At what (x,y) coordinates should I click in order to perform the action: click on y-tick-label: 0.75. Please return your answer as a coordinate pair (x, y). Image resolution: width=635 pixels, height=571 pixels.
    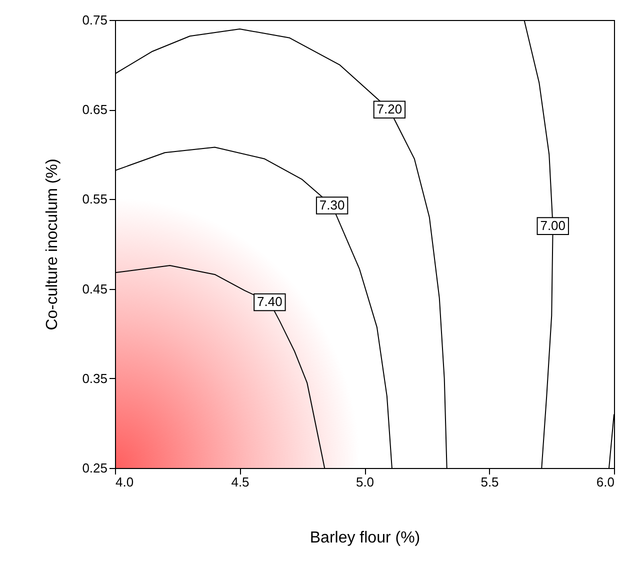
    Looking at the image, I should click on (95, 20).